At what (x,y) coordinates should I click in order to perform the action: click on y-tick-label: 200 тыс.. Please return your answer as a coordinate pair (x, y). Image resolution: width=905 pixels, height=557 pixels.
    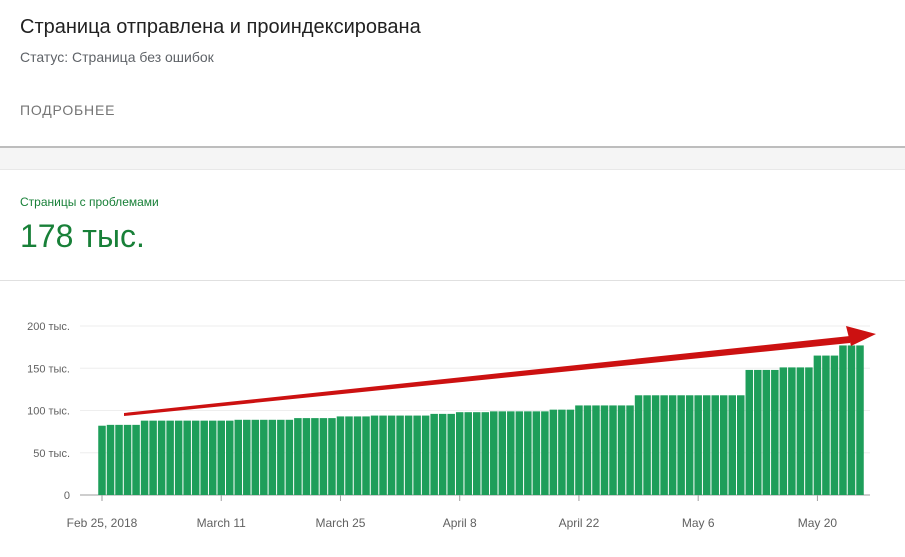
    Looking at the image, I should click on (48, 327).